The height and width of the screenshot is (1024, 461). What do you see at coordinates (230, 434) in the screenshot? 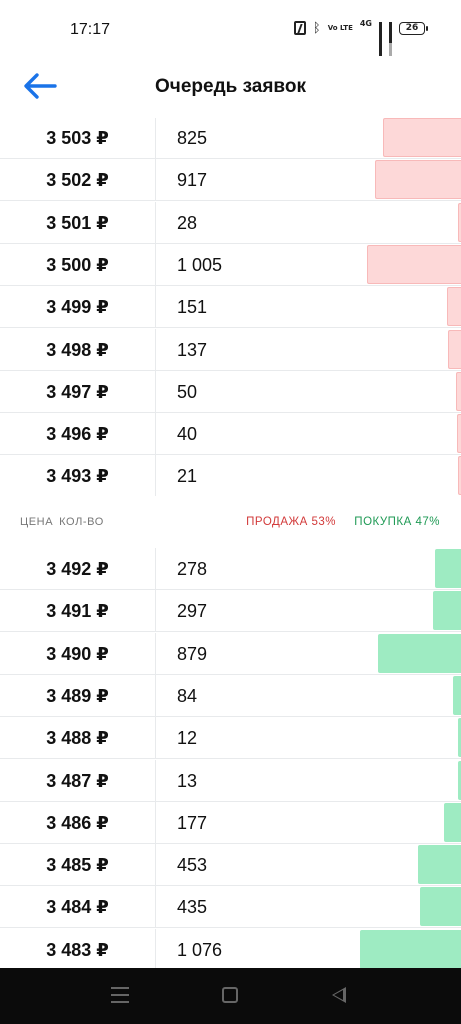
I see `ask-row: 3 496 ₽ 40` at bounding box center [230, 434].